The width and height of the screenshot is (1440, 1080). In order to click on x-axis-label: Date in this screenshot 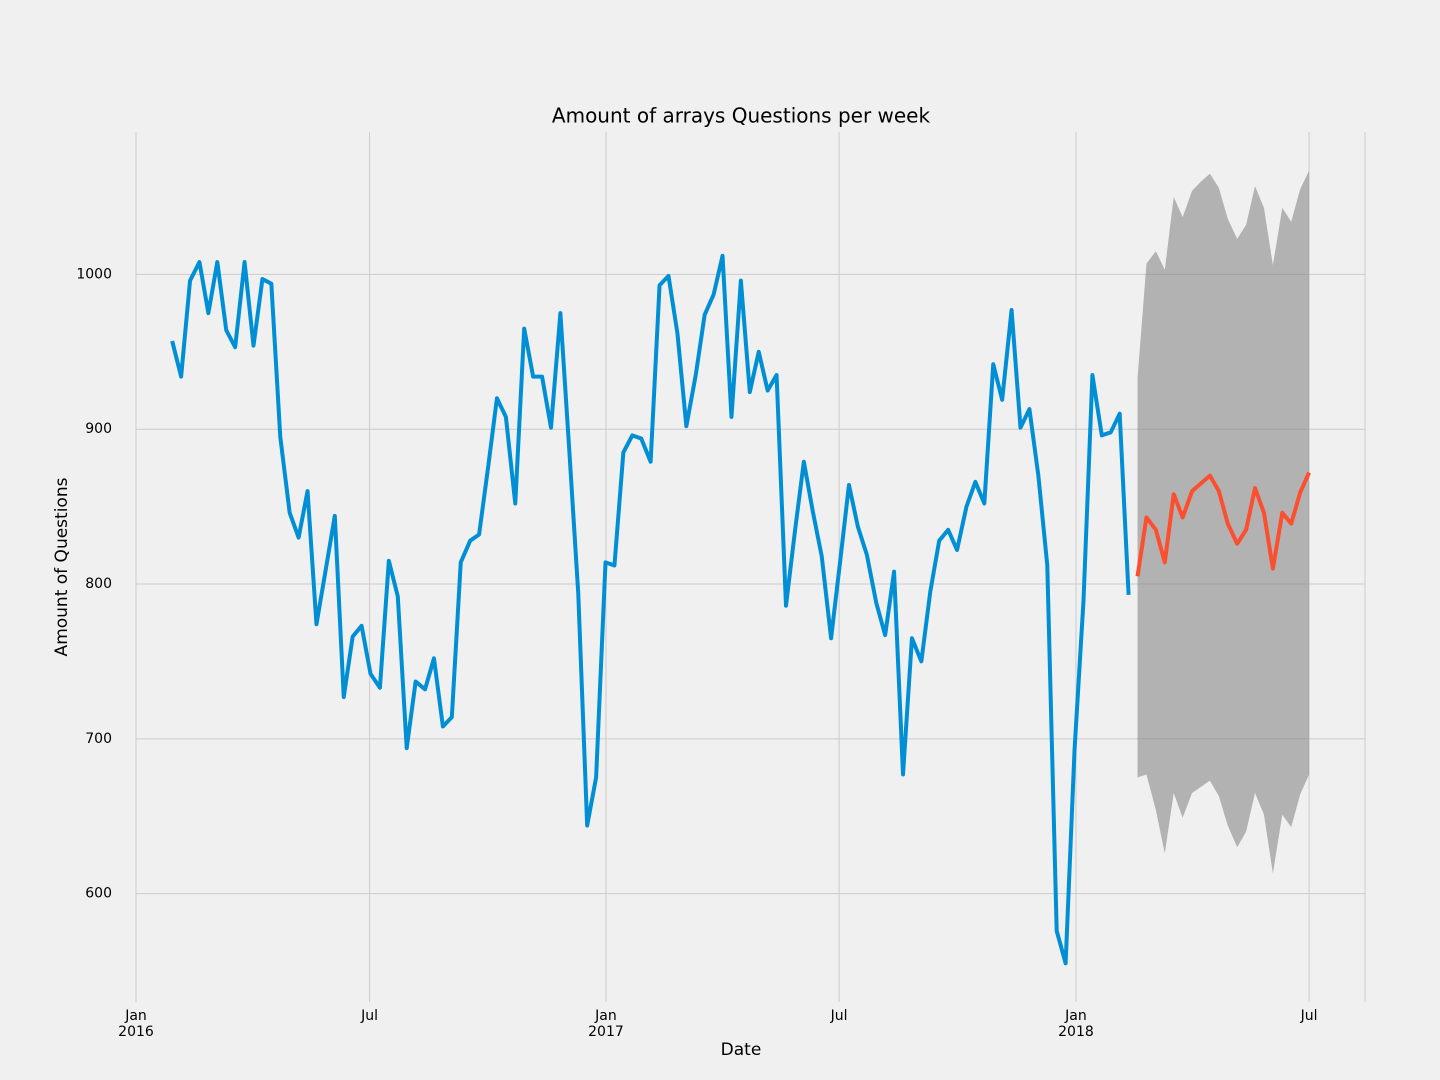, I will do `click(741, 1050)`.